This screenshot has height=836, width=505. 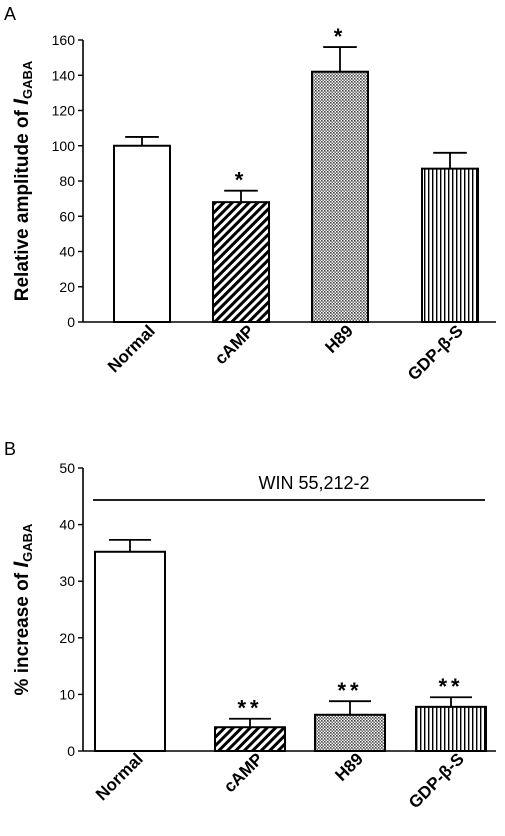 I want to click on y-tick-label: 60, so click(x=67, y=216).